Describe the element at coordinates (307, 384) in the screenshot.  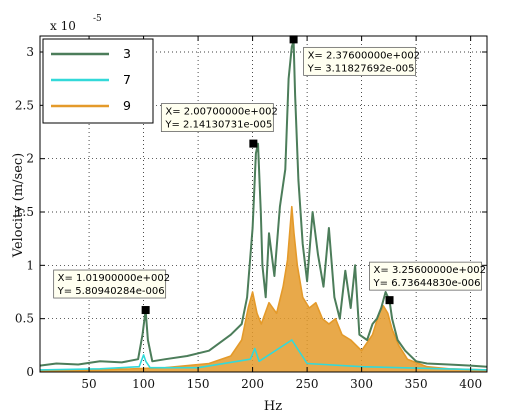
I see `x-tick-label: 250` at that location.